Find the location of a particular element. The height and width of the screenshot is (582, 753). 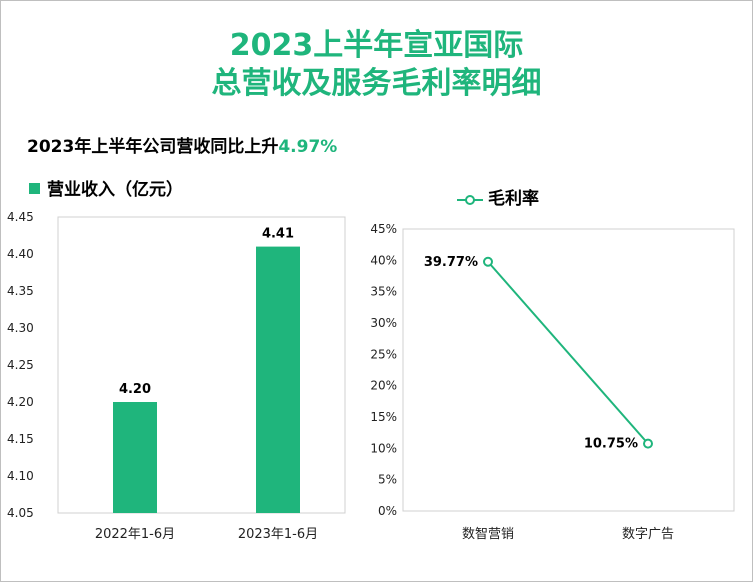

bar-y-tick-label: 4.40 is located at coordinates (20, 254).